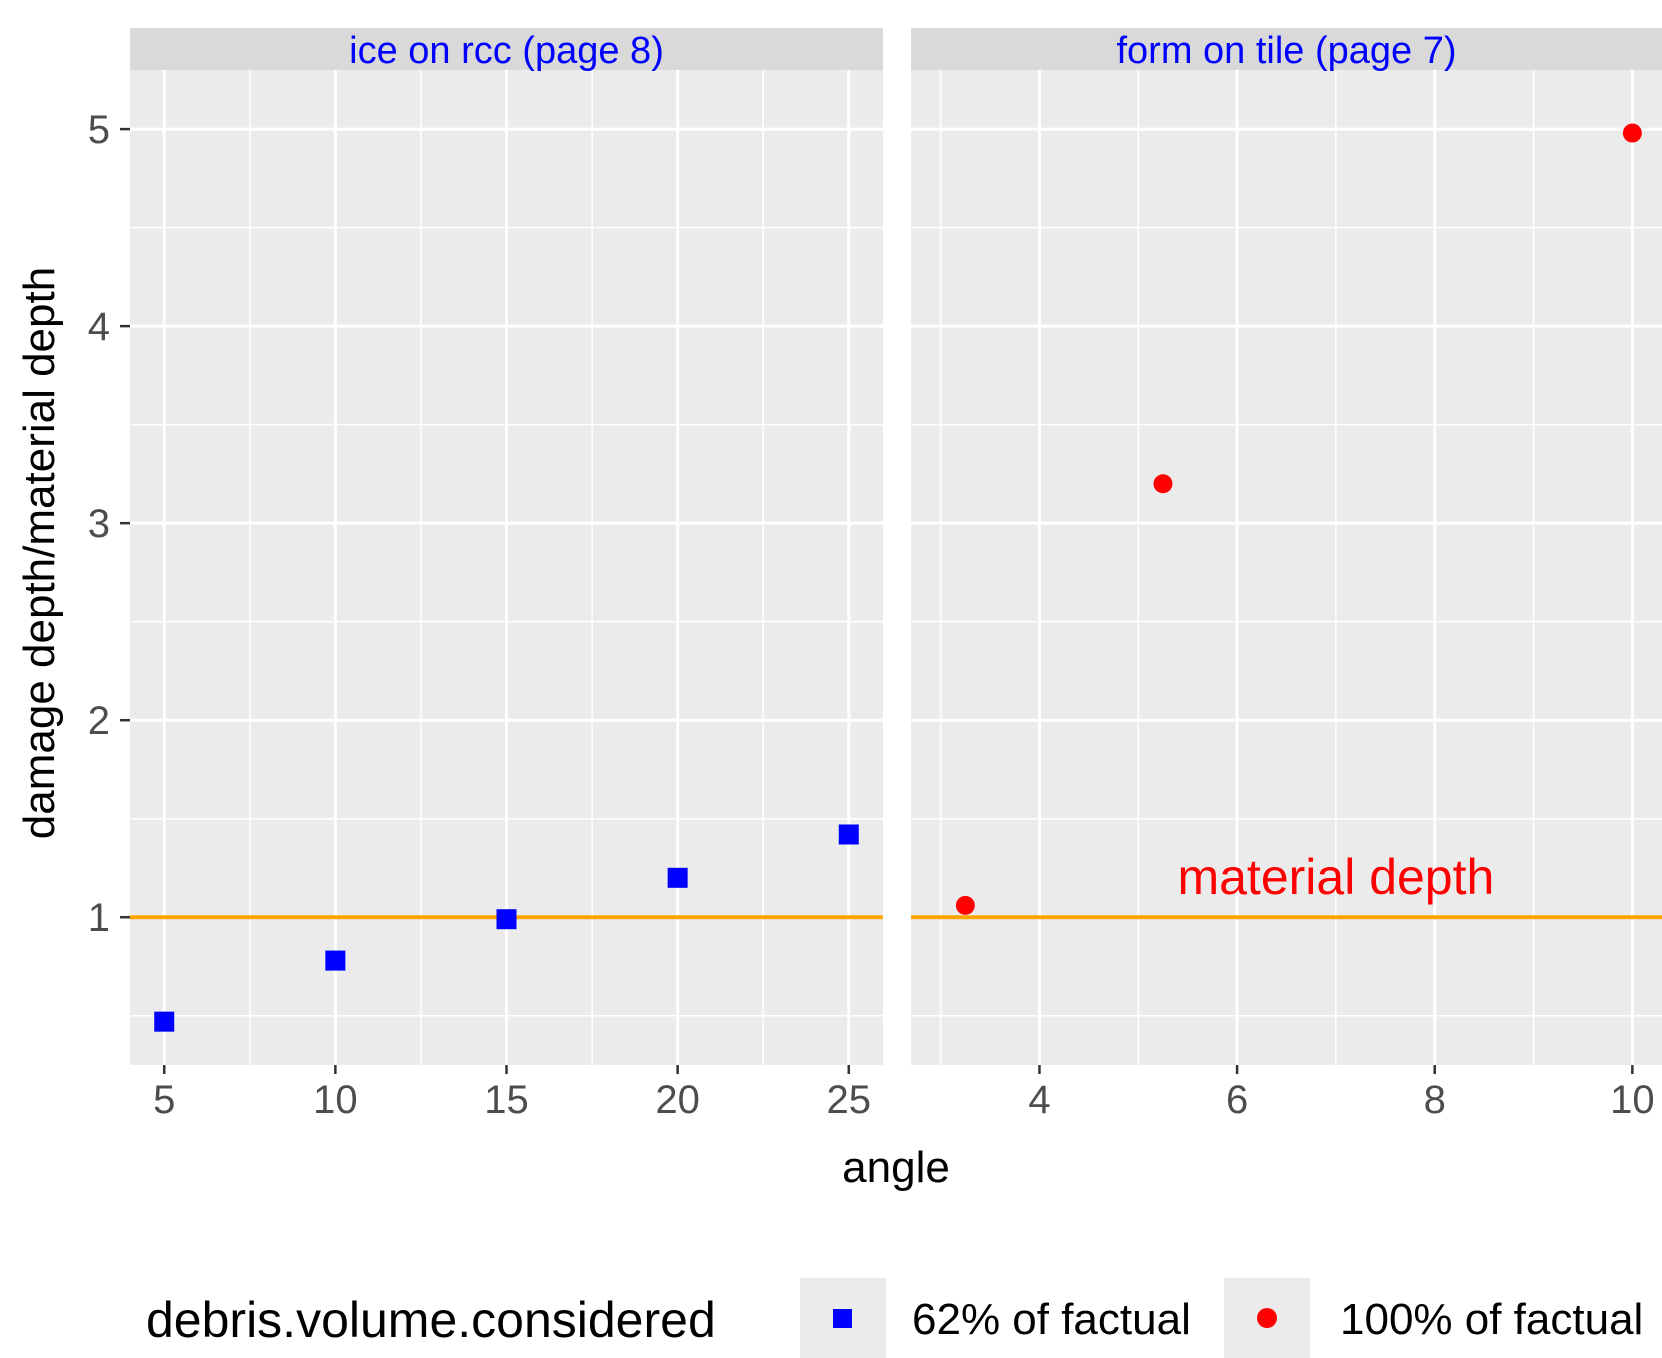 The width and height of the screenshot is (1662, 1358). Describe the element at coordinates (99, 524) in the screenshot. I see `y-tick-label: 3` at that location.